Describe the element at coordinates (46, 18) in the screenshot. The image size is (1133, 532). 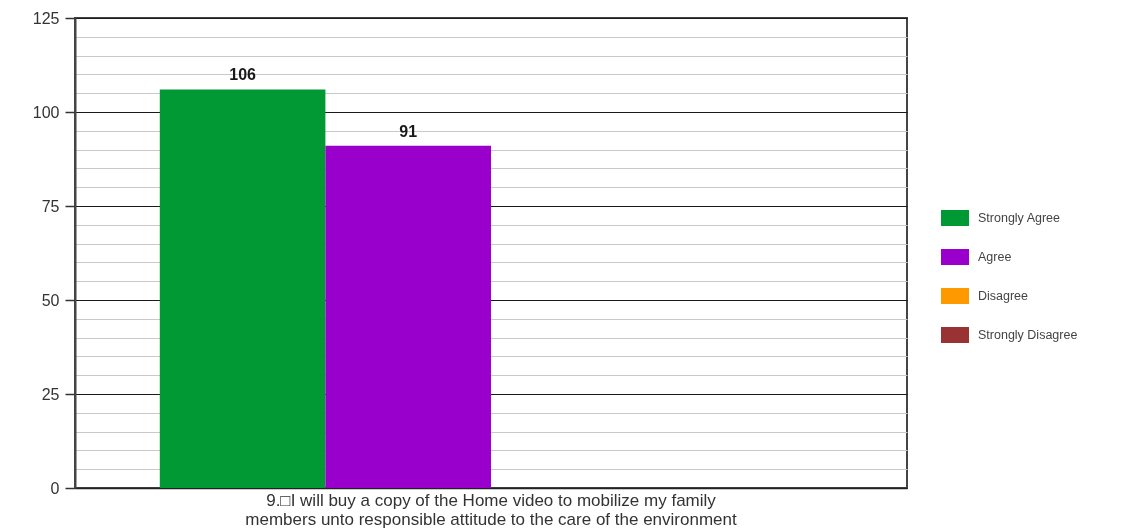
I see `y-tick-label: 125` at that location.